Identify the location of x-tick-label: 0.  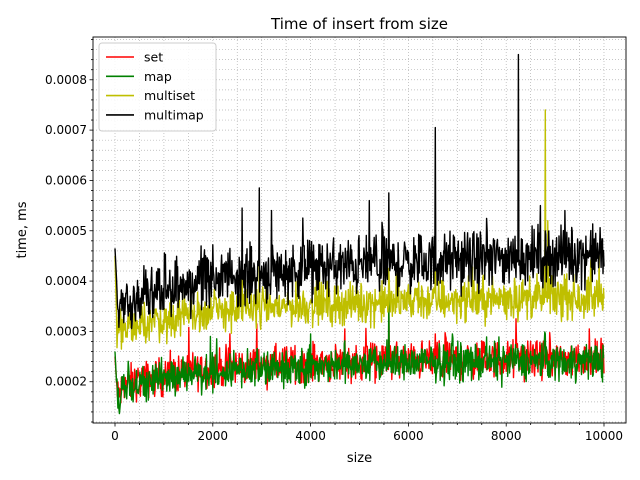
(115, 436).